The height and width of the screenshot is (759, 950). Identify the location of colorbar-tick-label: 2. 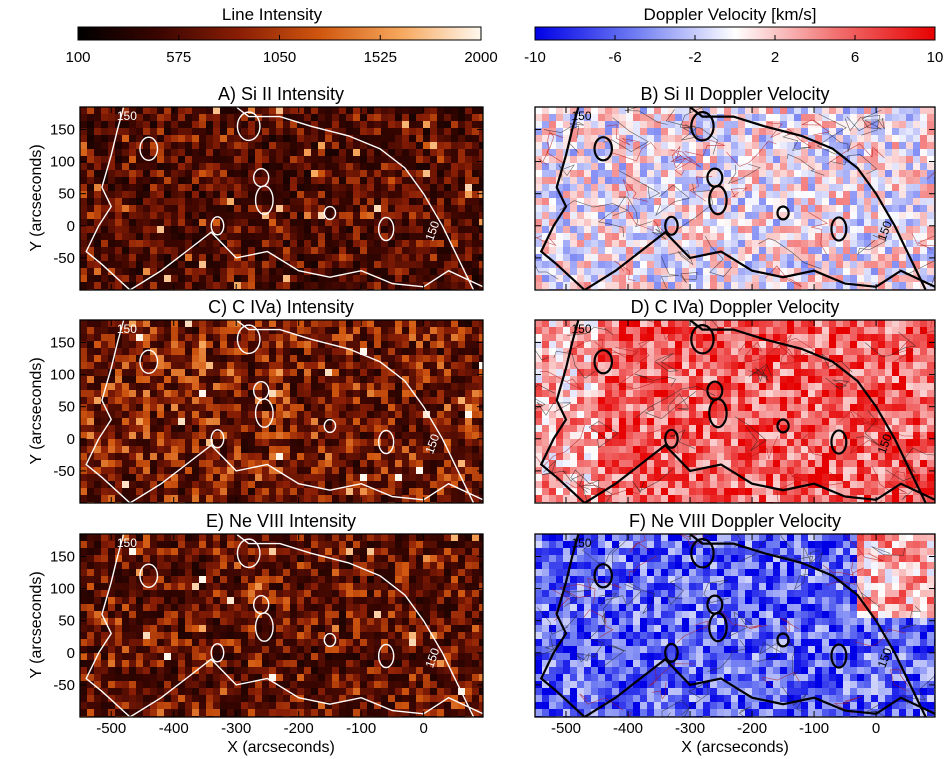
(775, 57).